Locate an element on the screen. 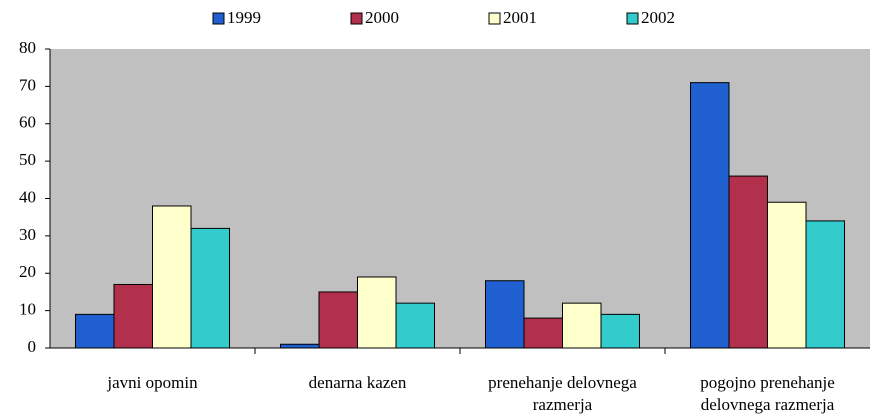  y-tick-label: 60 is located at coordinates (27, 122).